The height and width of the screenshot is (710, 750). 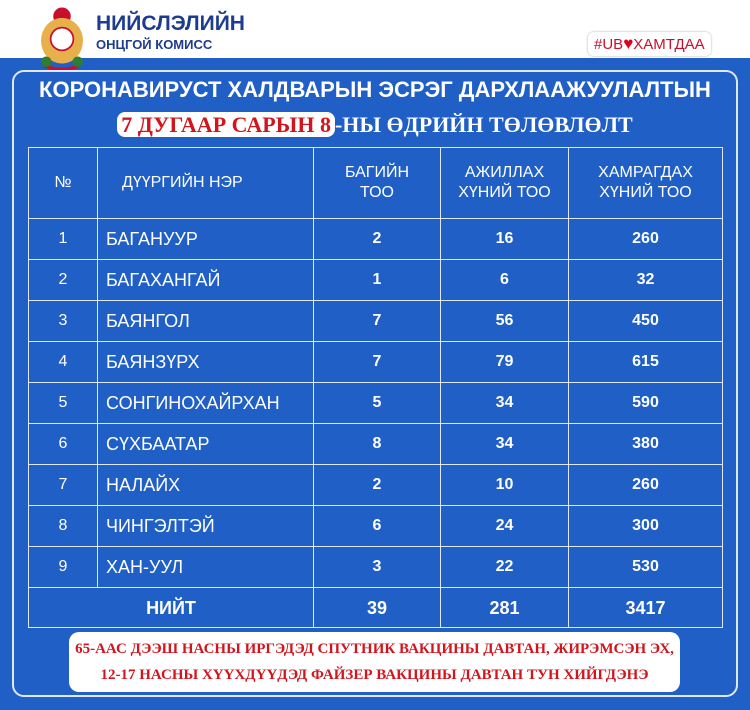 What do you see at coordinates (669, 44) in the screenshot?
I see `hashtag-suffix: ХАМТДАА` at bounding box center [669, 44].